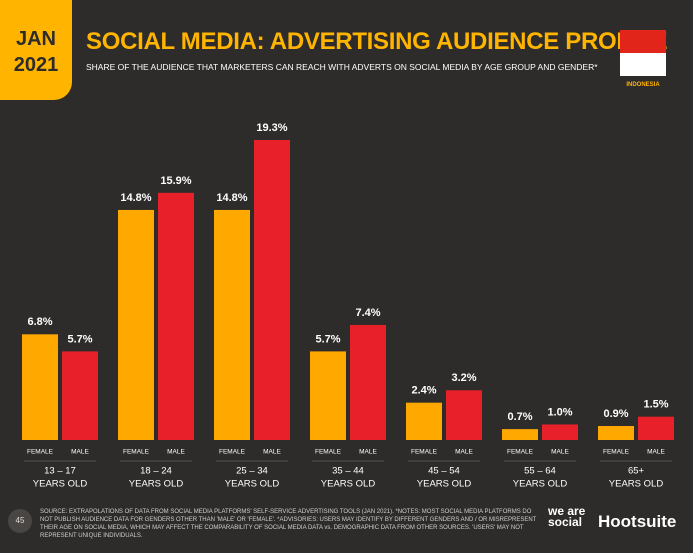  What do you see at coordinates (637, 521) in the screenshot?
I see `logo-hootsuite: Hootsuite` at bounding box center [637, 521].